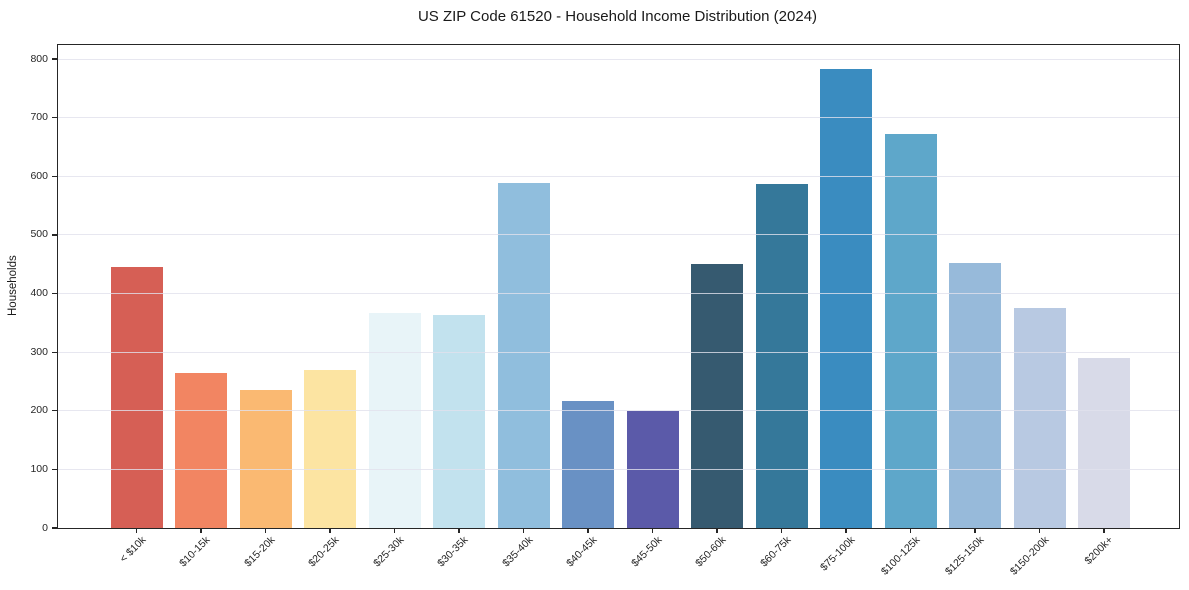 The height and width of the screenshot is (590, 1189). I want to click on x-tick-label: $30-35k, so click(453, 552).